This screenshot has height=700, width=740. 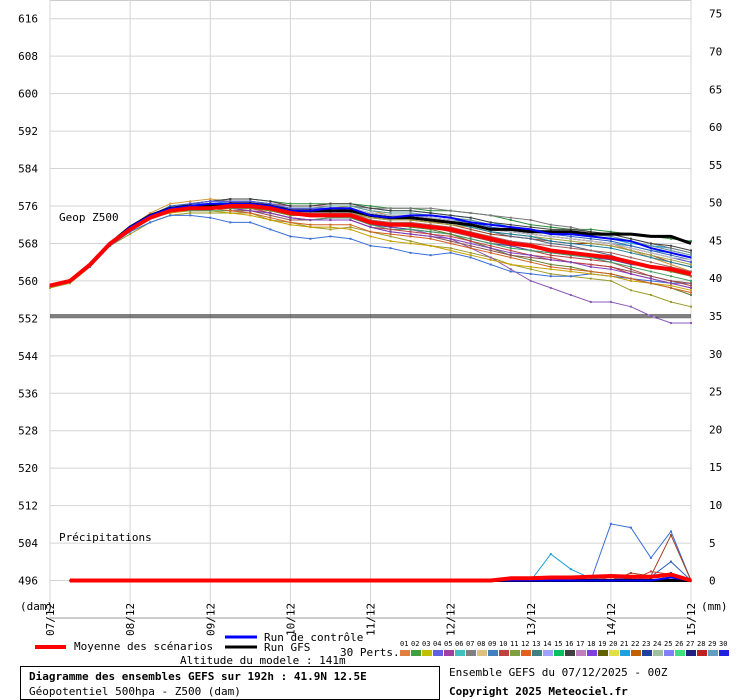 I want to click on left-tick-label: 616, so click(x=28, y=19).